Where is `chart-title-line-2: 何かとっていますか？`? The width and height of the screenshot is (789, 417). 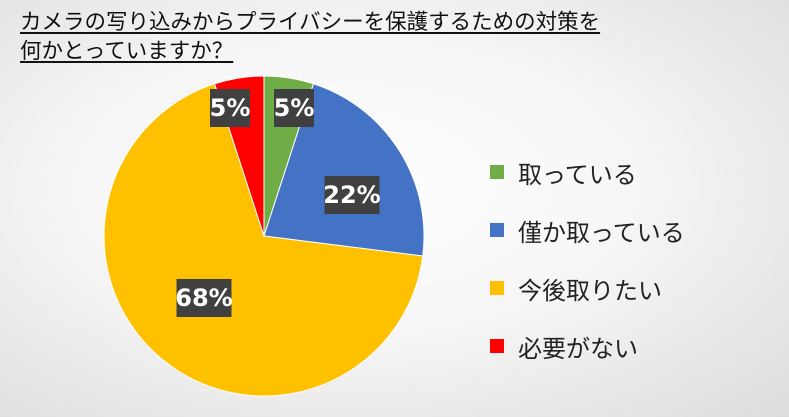 chart-title-line-2: 何かとっていますか？ is located at coordinates (127, 51).